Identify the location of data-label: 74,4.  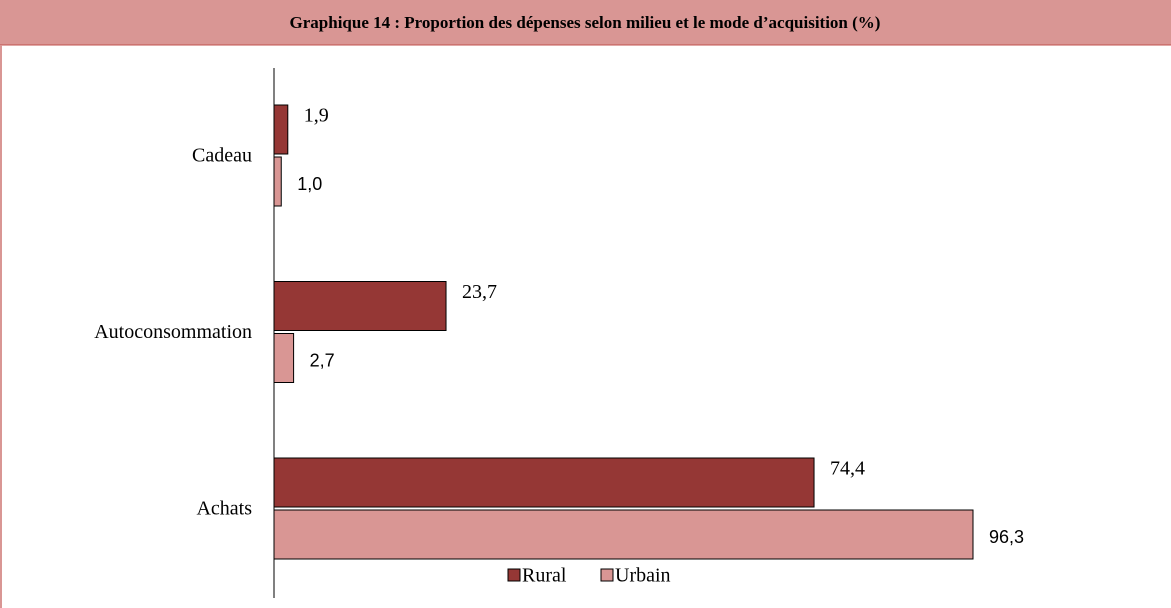
(847, 469).